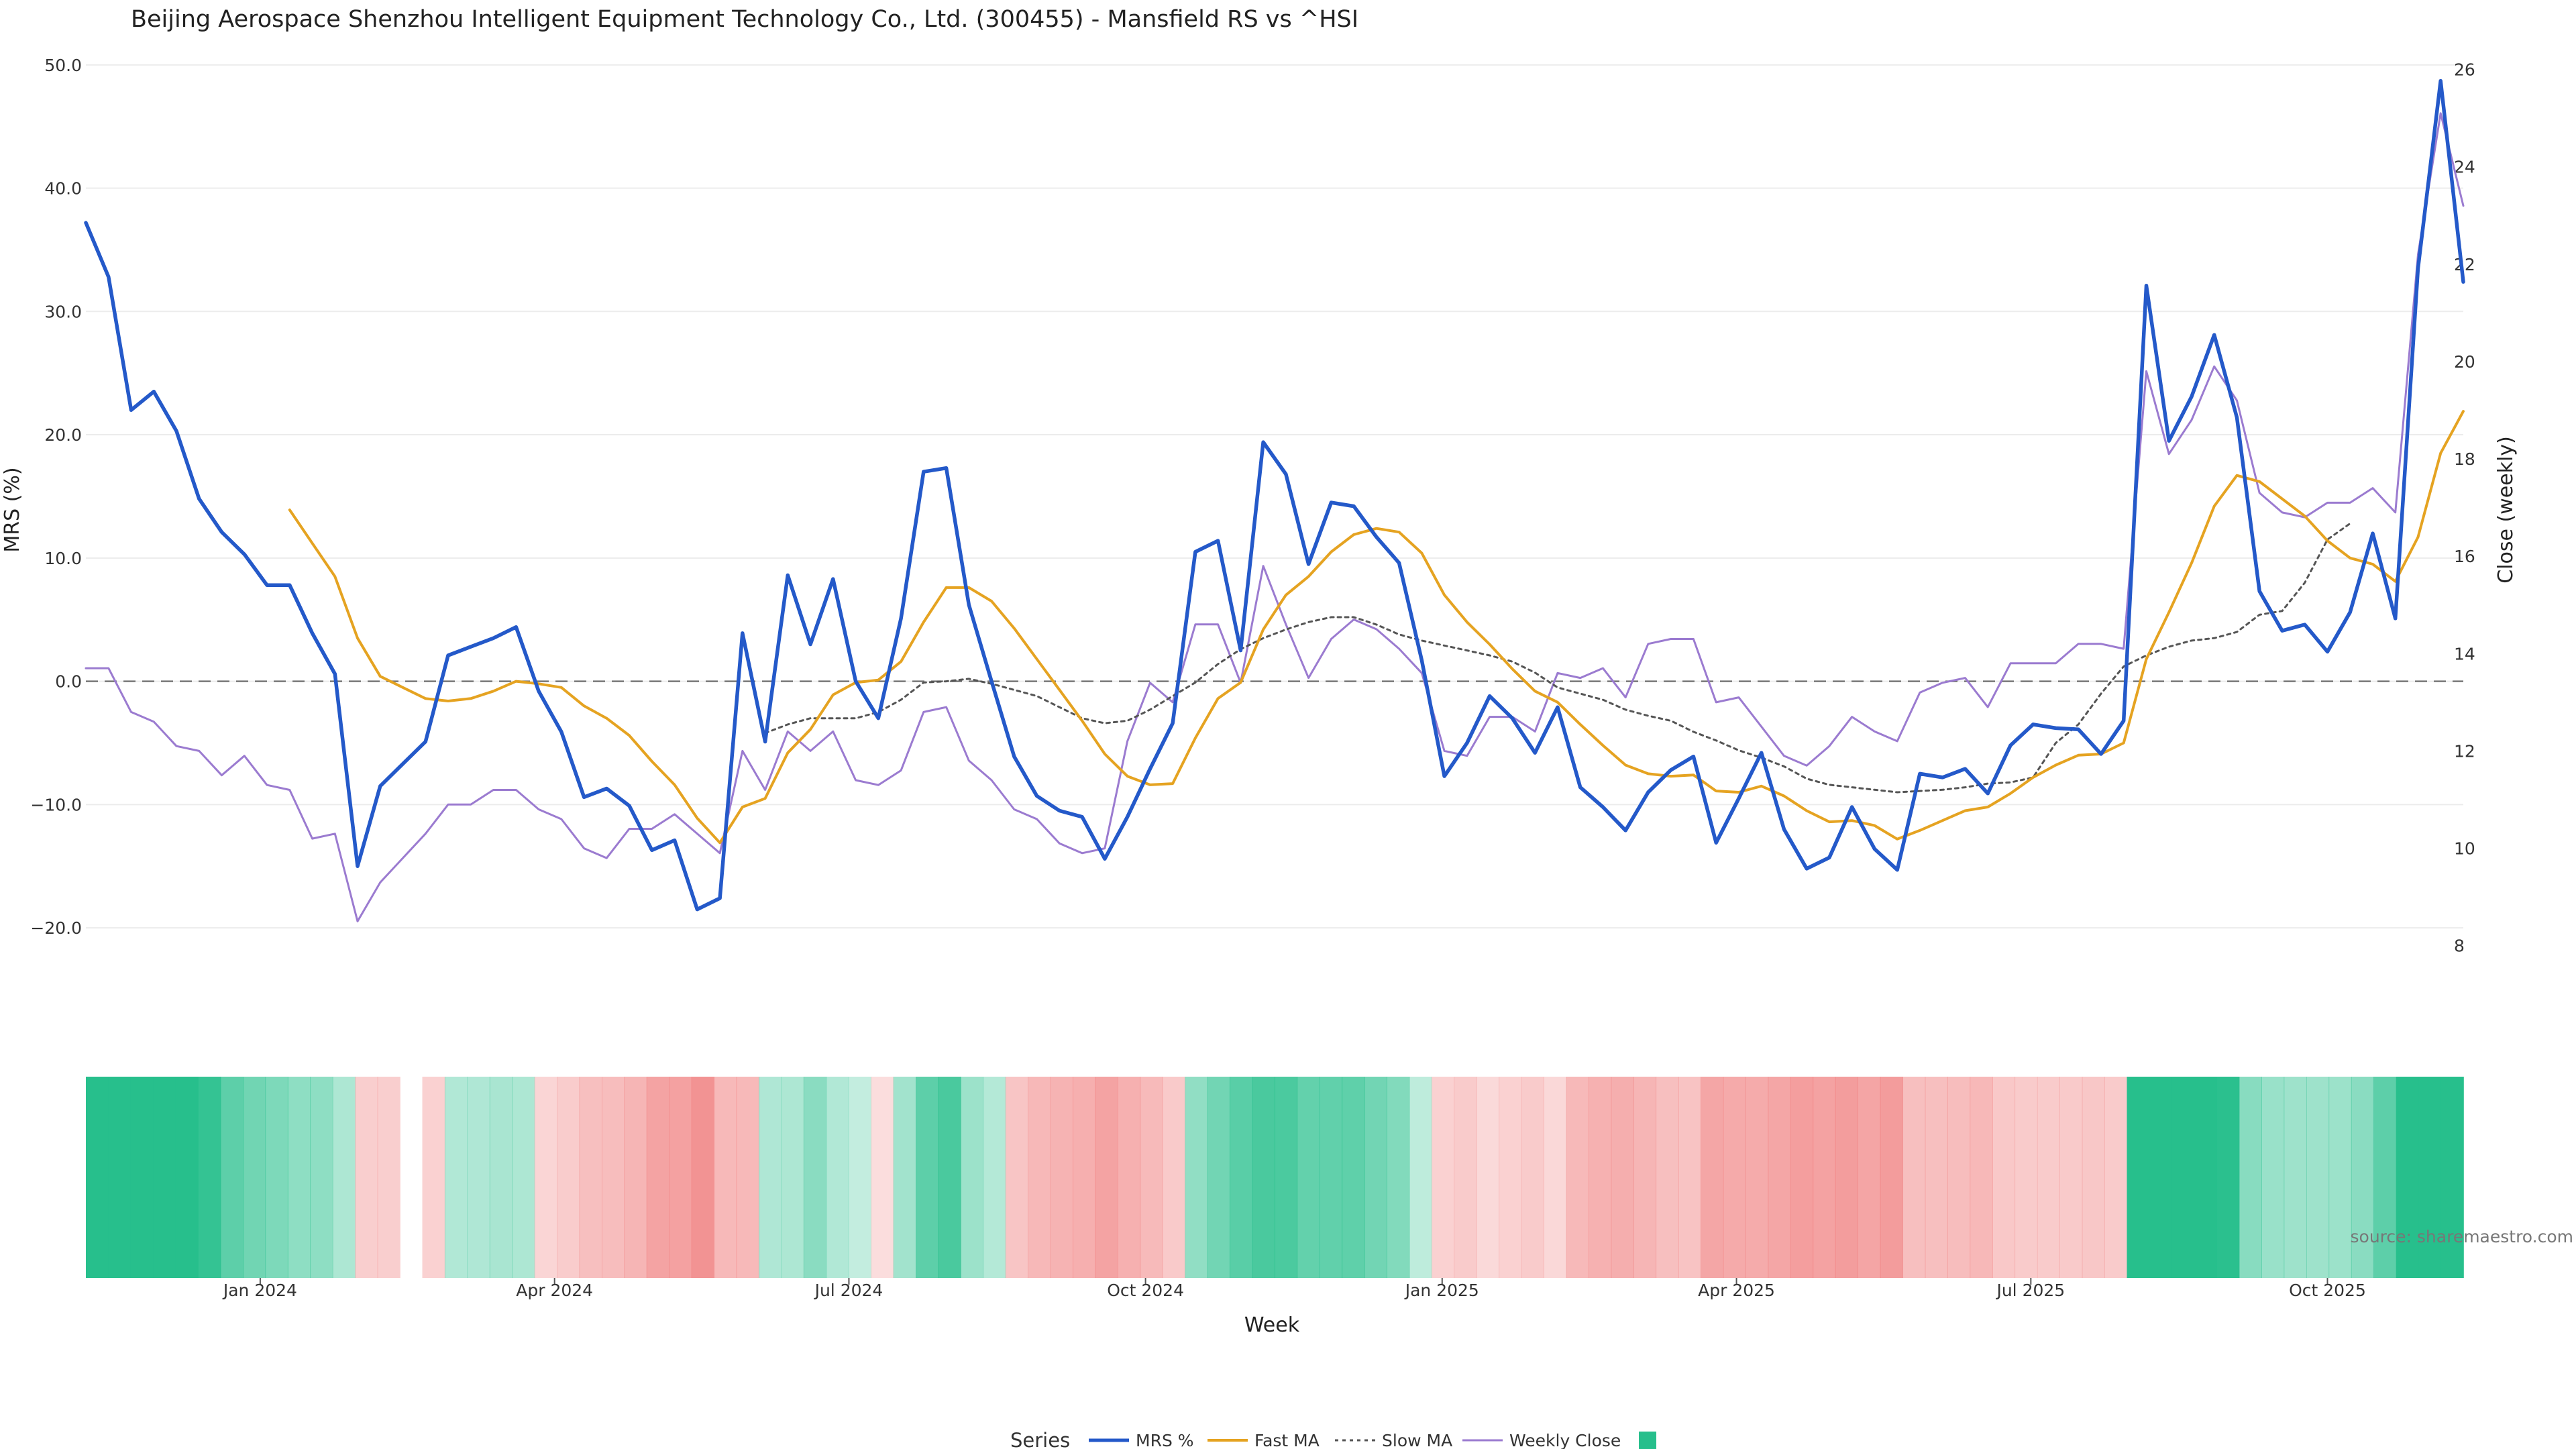 The width and height of the screenshot is (2576, 1449). I want to click on left-tick-label: −20.0, so click(56, 928).